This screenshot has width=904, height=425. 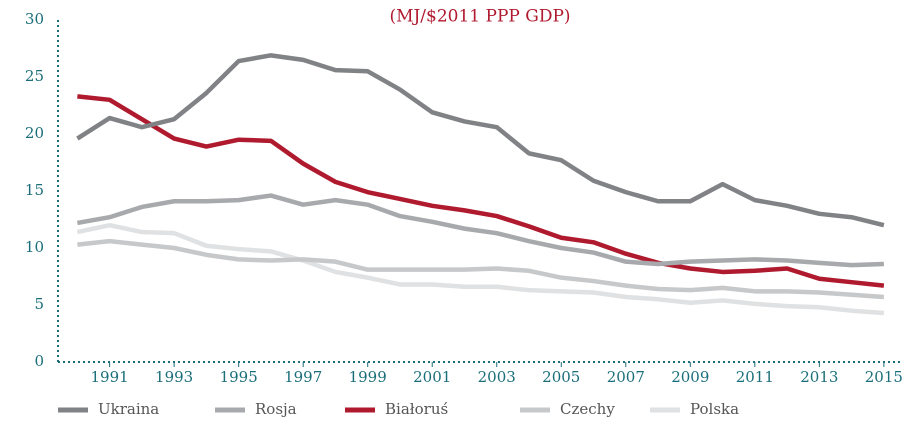 I want to click on x-tick-label: 1999, so click(x=368, y=377).